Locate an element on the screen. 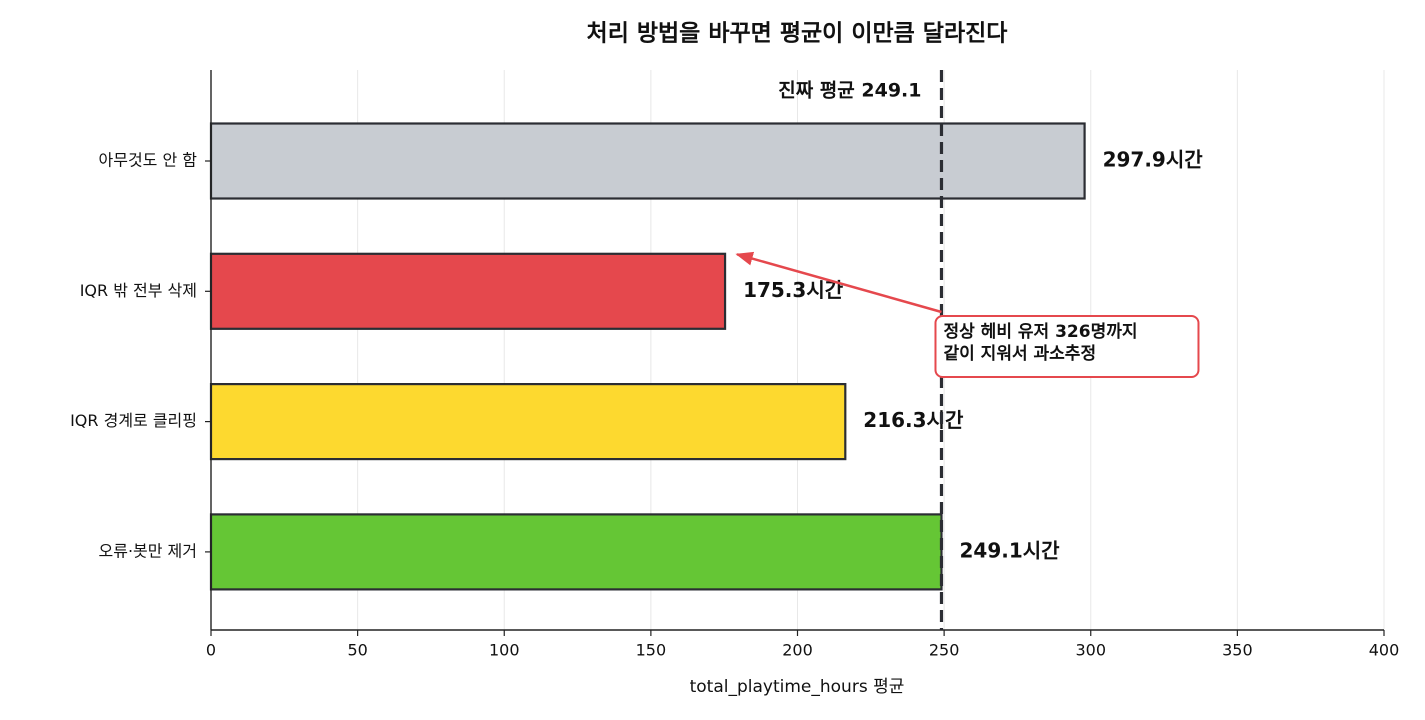 The image size is (1425, 720). chart-title: 처리 방법을 바꾸면 평균이 이만큼 달라진다 is located at coordinates (797, 34).